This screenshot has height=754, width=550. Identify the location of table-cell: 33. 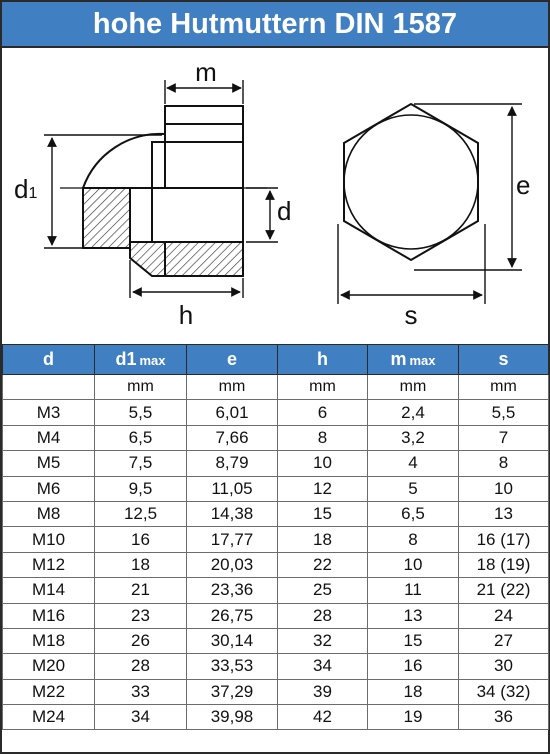
(140, 692).